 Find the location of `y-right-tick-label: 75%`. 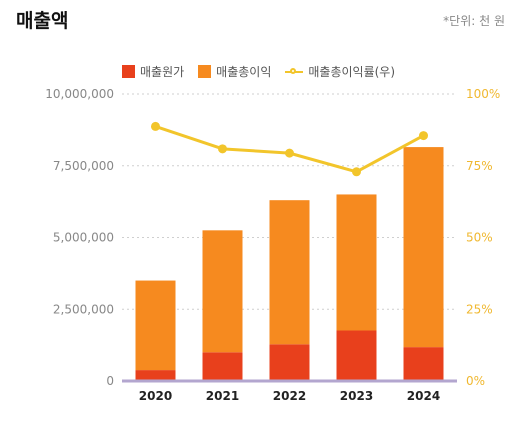

y-right-tick-label: 75% is located at coordinates (479, 166).